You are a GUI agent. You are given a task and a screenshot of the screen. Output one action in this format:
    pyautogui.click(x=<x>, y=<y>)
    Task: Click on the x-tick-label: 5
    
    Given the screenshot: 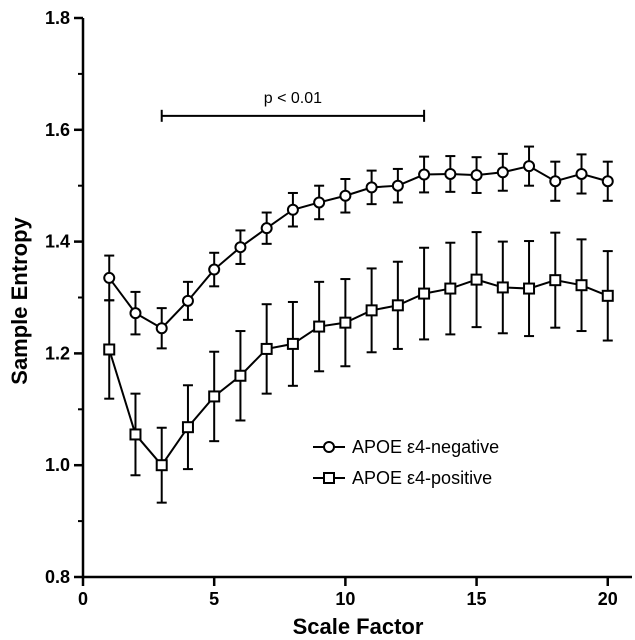 What is the action you would take?
    pyautogui.click(x=214, y=599)
    